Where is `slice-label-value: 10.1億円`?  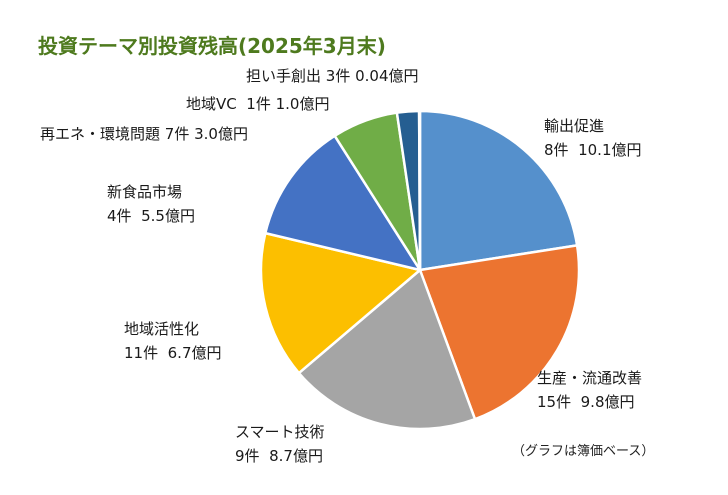
slice-label-value: 10.1億円 is located at coordinates (610, 150).